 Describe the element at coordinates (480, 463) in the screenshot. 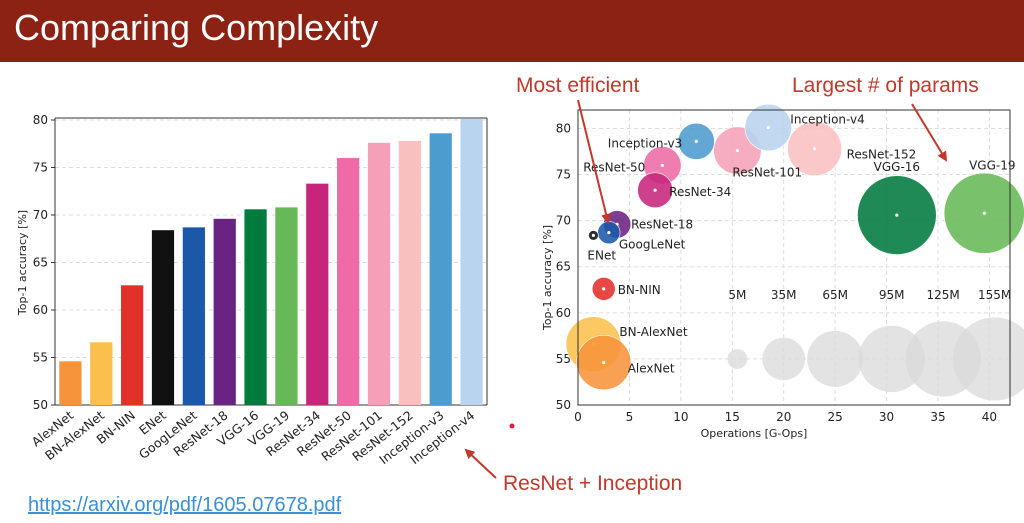

I see `arrow-resnet-inception` at that location.